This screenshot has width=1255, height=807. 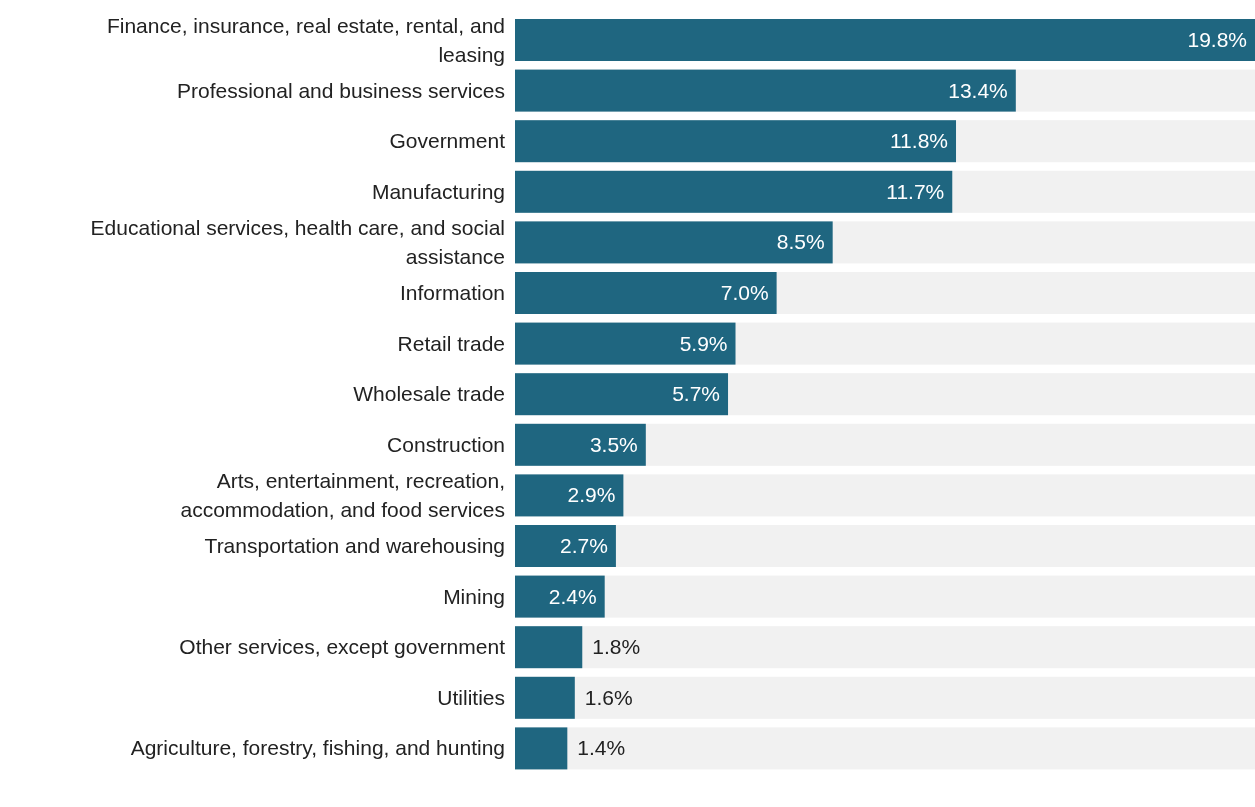 What do you see at coordinates (342, 647) in the screenshot?
I see `y-tick-label: Other services, except government` at bounding box center [342, 647].